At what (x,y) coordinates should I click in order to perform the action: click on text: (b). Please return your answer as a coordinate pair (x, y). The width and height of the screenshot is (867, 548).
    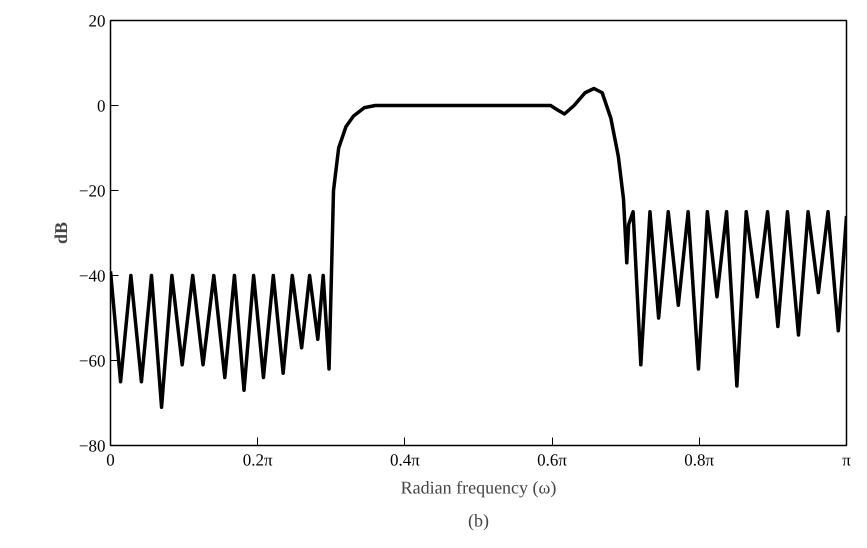
    Looking at the image, I should click on (479, 520).